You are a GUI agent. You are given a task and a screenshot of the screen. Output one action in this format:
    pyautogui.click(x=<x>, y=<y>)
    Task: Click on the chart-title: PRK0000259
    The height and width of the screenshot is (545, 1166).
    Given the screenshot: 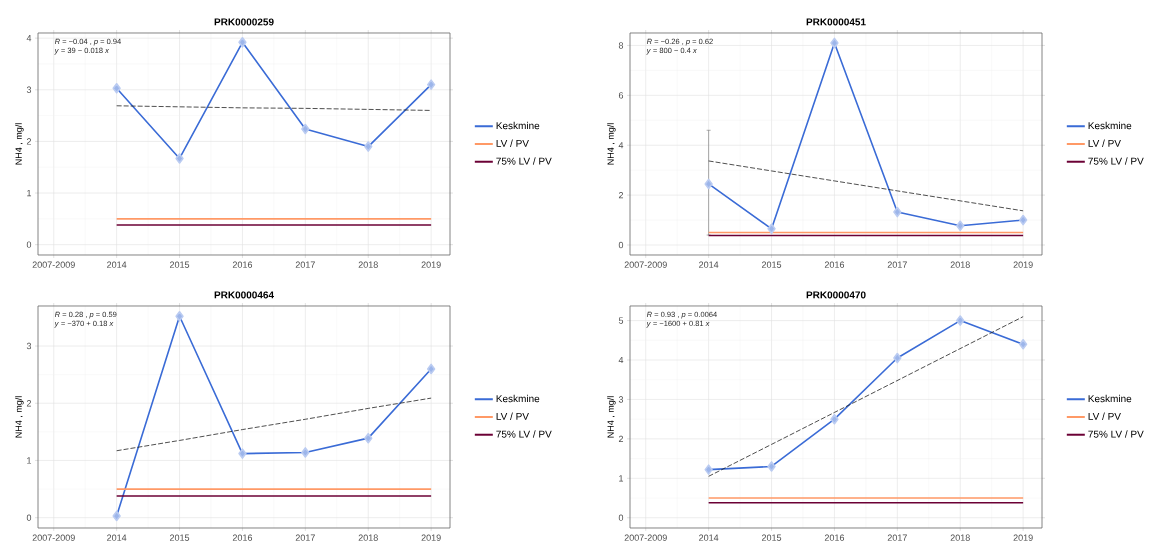 What is the action you would take?
    pyautogui.click(x=244, y=22)
    